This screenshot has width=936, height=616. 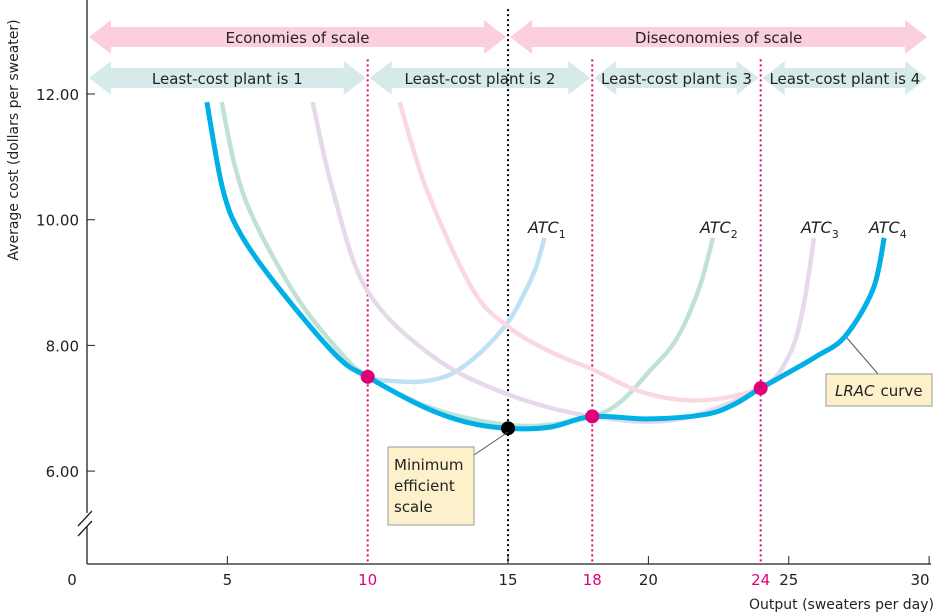 I want to click on min-scale-note-box, so click(x=431, y=486).